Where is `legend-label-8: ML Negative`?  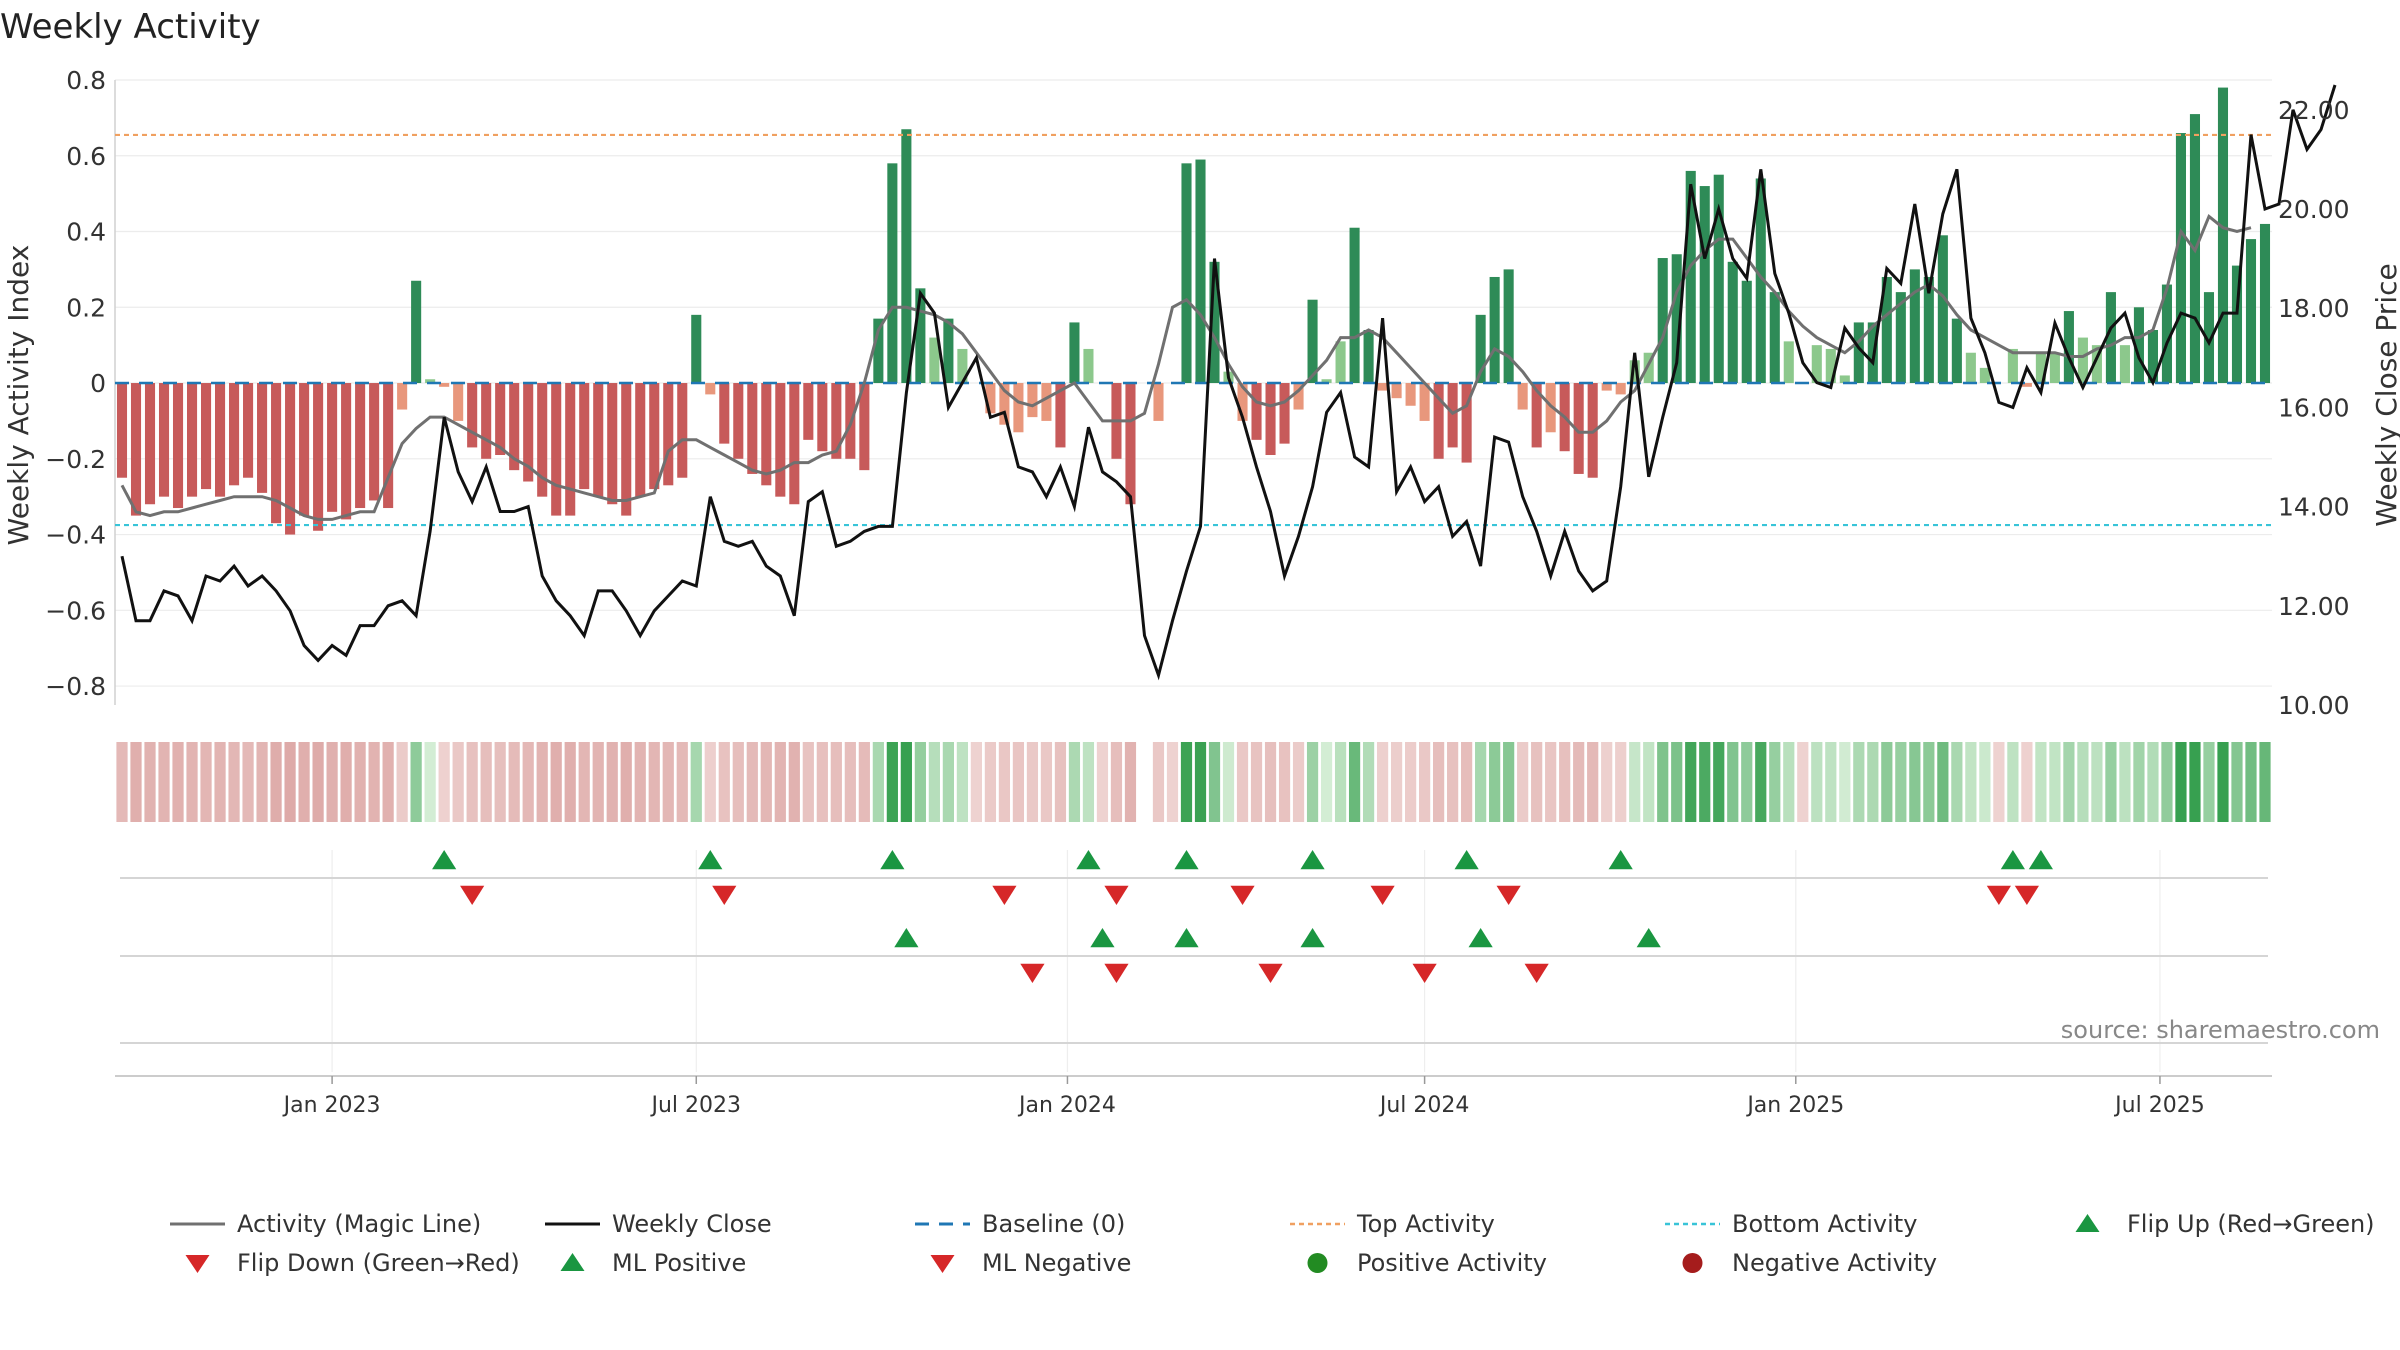 legend-label-8: ML Negative is located at coordinates (1056, 1263).